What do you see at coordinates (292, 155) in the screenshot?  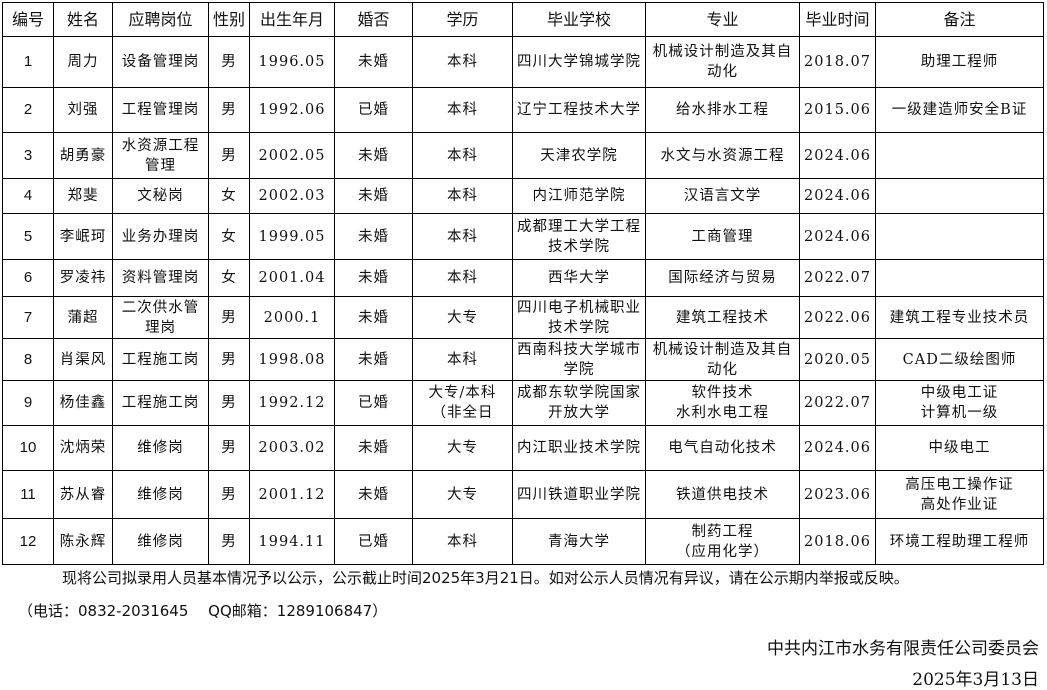 I see `cell-birth: 2002.05` at bounding box center [292, 155].